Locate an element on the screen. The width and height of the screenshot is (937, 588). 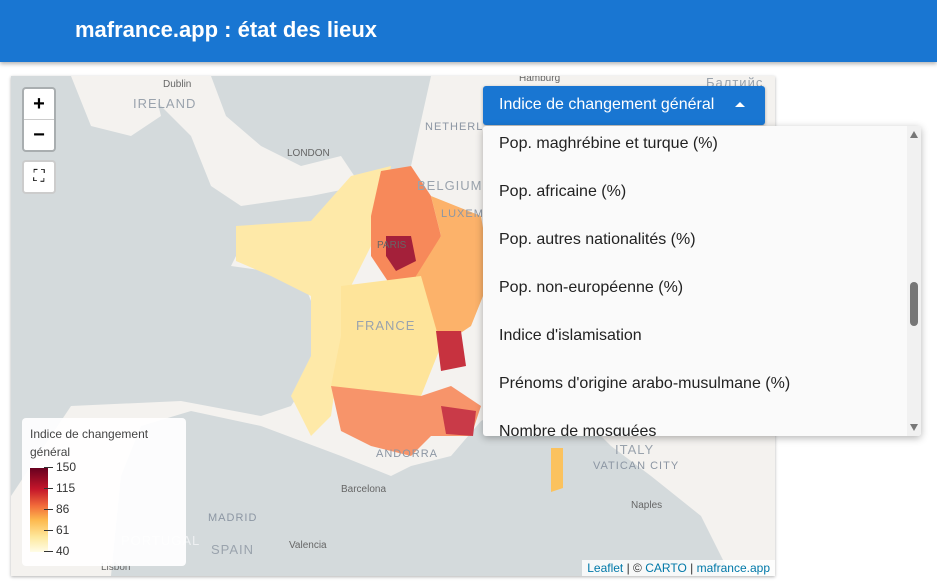
legend-tick: 86 is located at coordinates (56, 509).